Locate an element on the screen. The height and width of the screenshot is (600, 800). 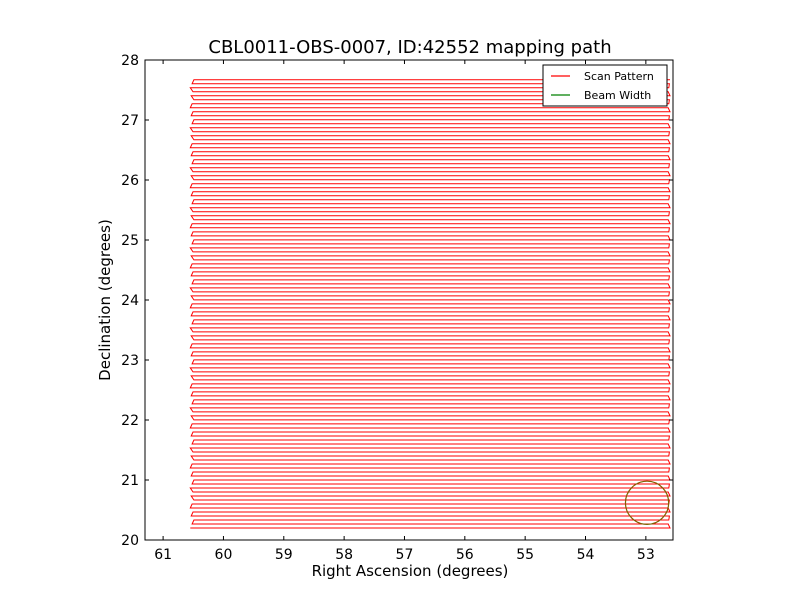
chart-title: CBL0011-OBS-0007, ID:42552 mapping path is located at coordinates (409, 47).